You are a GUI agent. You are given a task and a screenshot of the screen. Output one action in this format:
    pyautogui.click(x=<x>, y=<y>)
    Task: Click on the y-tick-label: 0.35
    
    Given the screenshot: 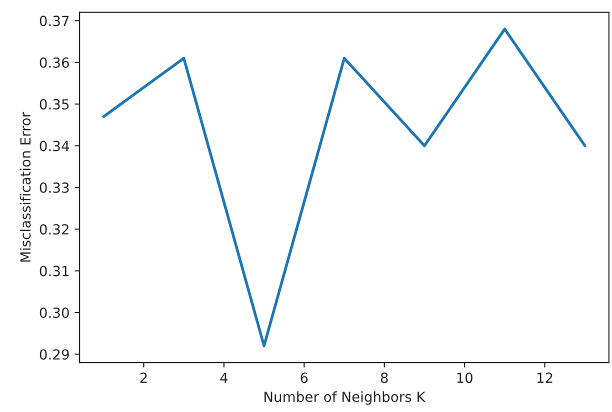 What is the action you would take?
    pyautogui.click(x=54, y=104)
    